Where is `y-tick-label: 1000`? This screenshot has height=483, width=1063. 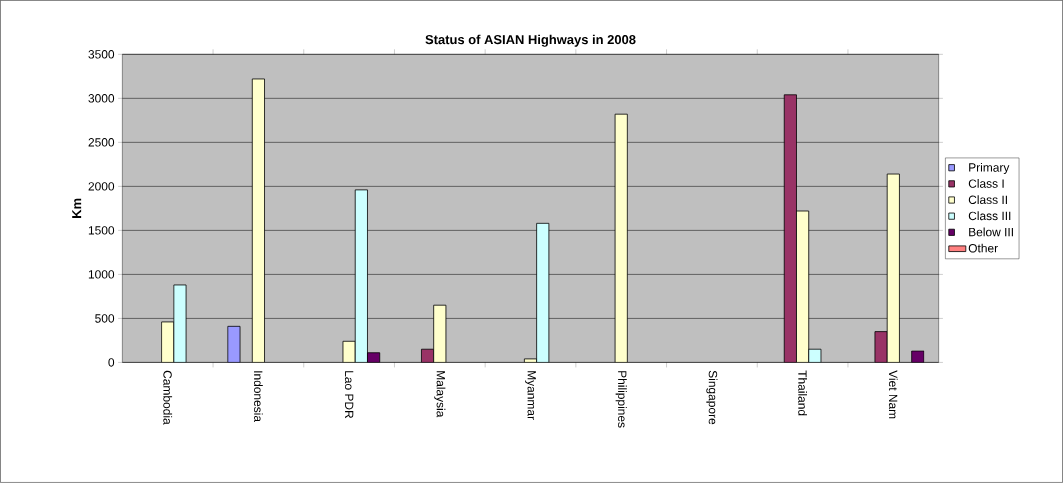
y-tick-label: 1000 is located at coordinates (101, 274).